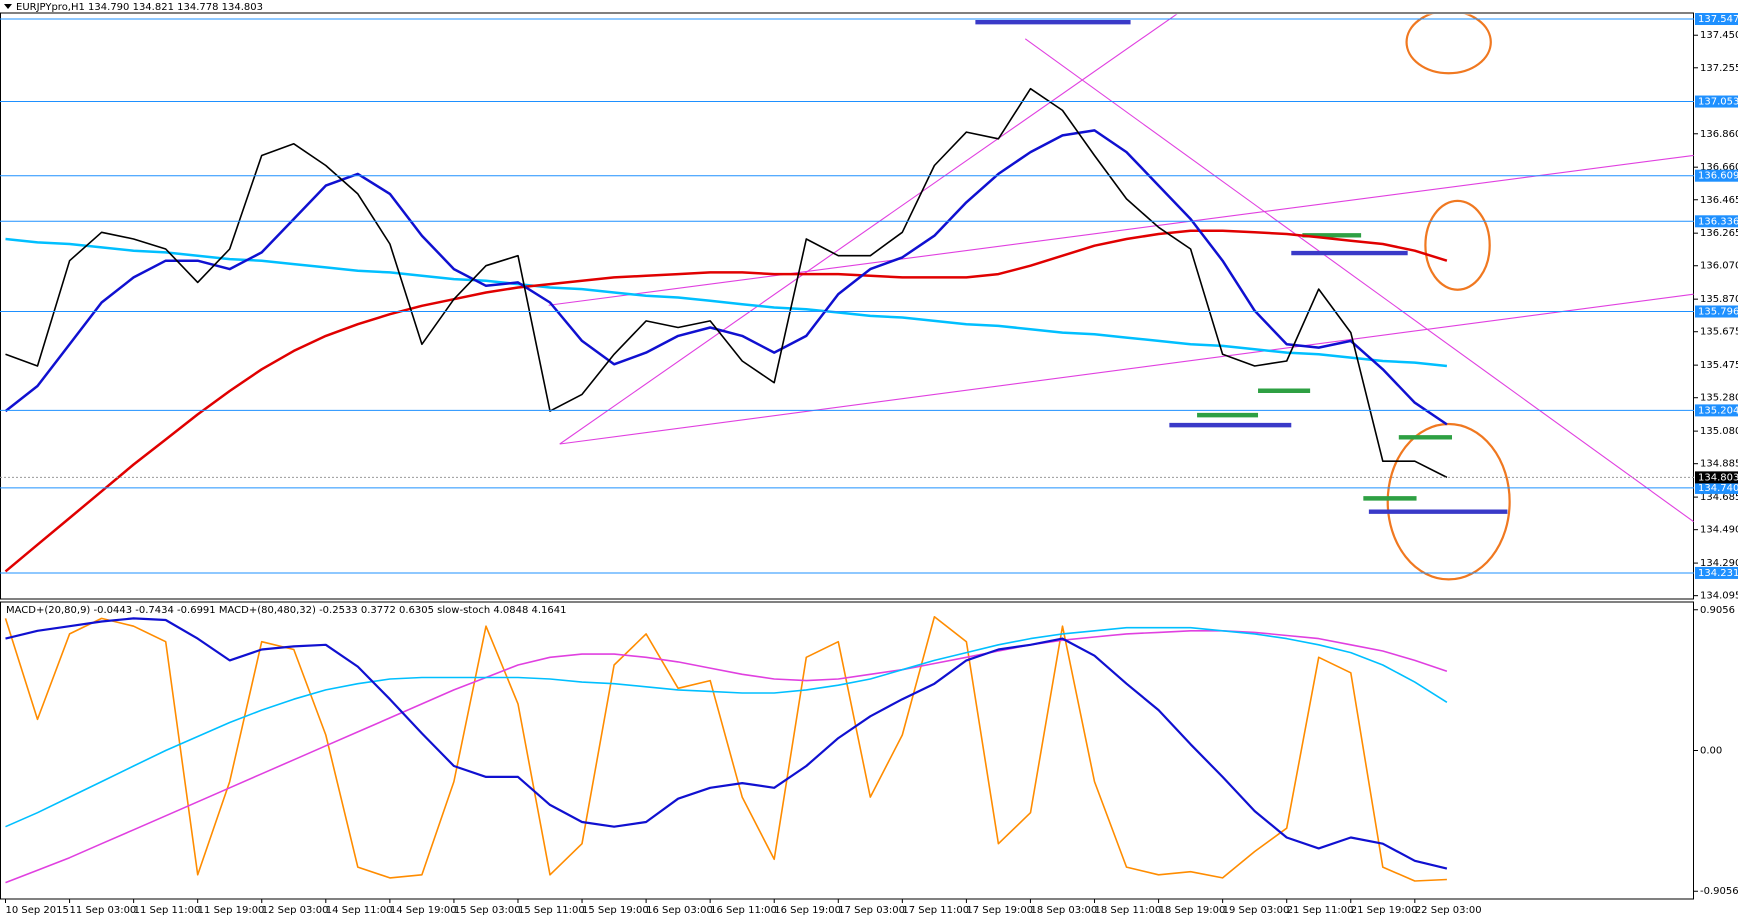 The width and height of the screenshot is (1738, 917). What do you see at coordinates (1448, 910) in the screenshot?
I see `x-tick-label: 22 Sep 03:00` at bounding box center [1448, 910].